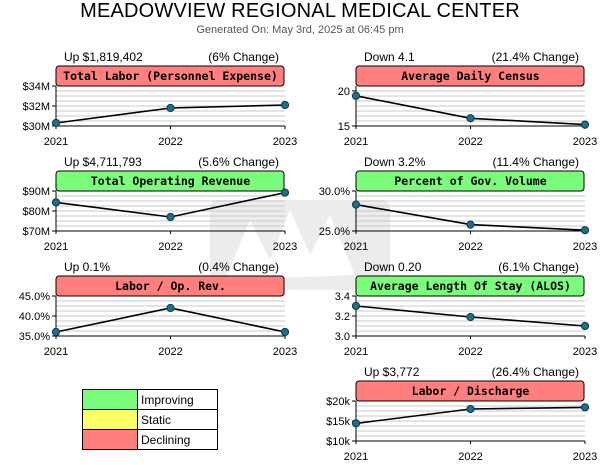 This screenshot has width=600, height=465. I want to click on chart-5-title: Labor / Op. Rev., so click(170, 286).